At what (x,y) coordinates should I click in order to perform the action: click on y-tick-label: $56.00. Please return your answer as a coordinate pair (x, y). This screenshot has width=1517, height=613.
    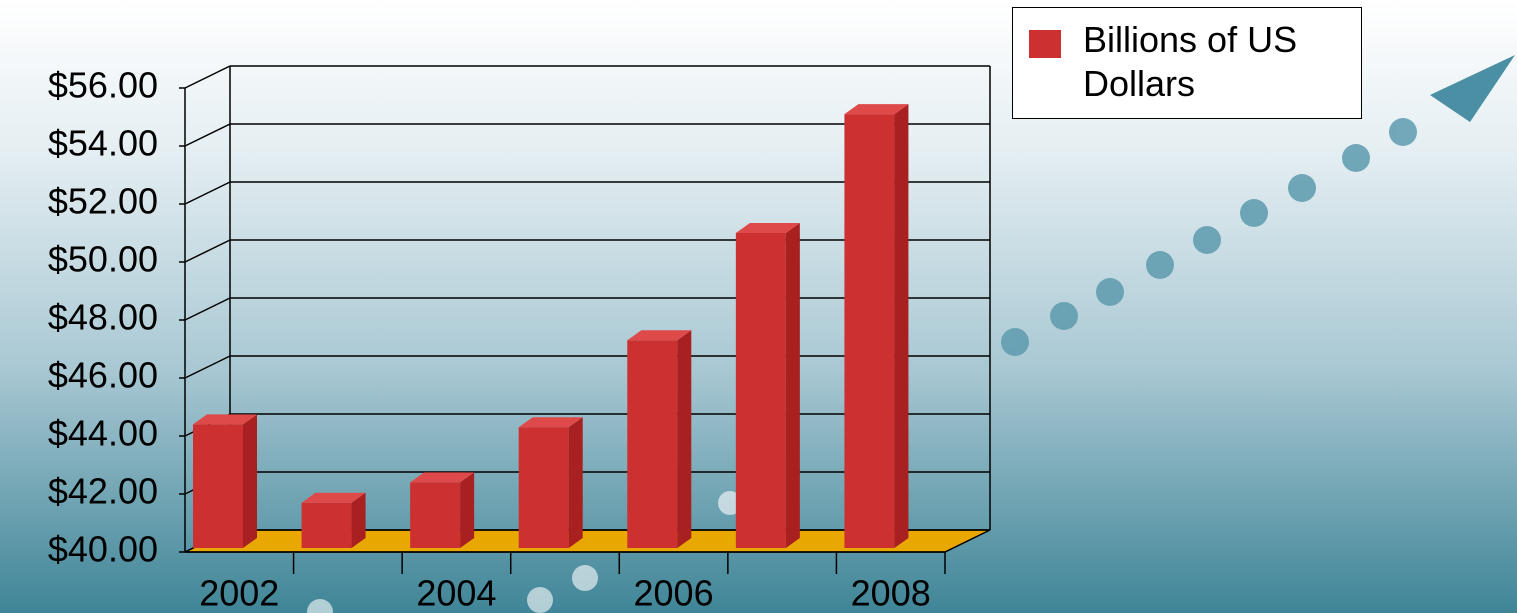
    Looking at the image, I should click on (103, 85).